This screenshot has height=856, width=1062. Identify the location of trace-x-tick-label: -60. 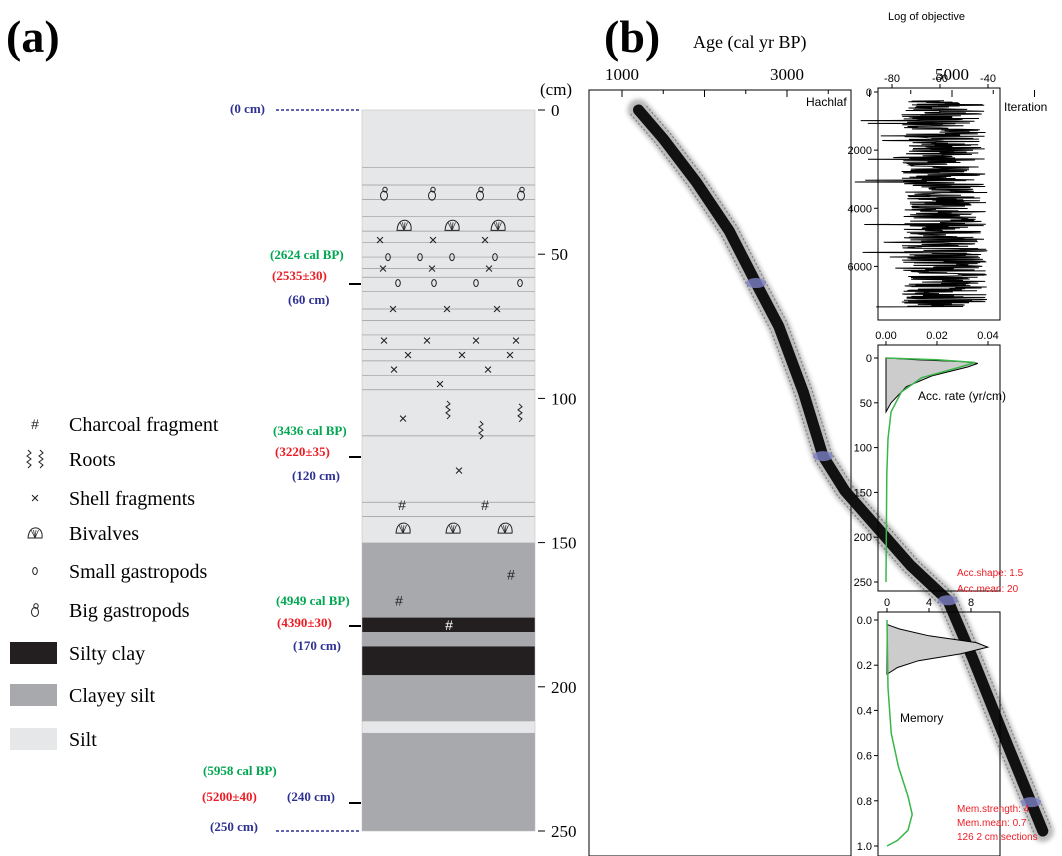
(940, 79).